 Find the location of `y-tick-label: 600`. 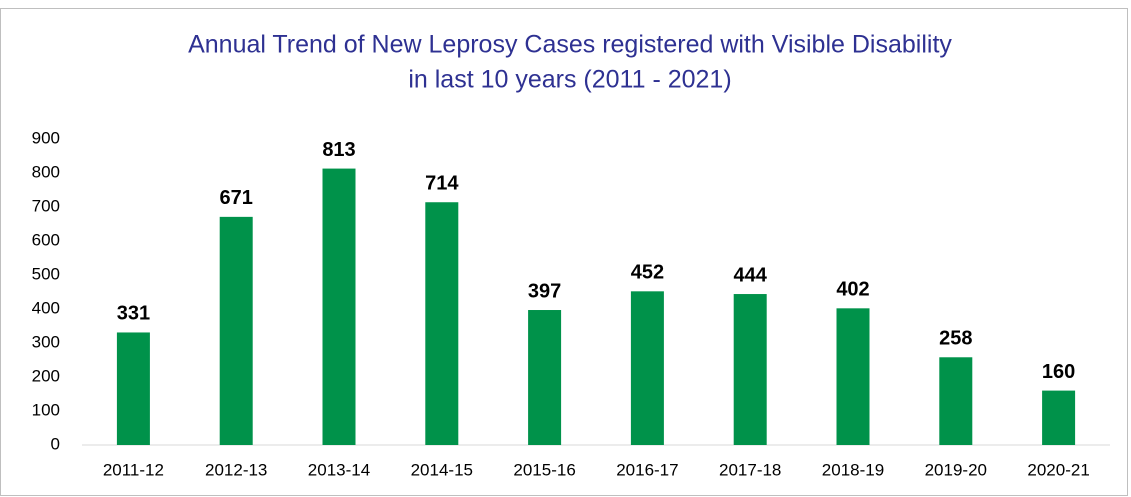

y-tick-label: 600 is located at coordinates (46, 239).